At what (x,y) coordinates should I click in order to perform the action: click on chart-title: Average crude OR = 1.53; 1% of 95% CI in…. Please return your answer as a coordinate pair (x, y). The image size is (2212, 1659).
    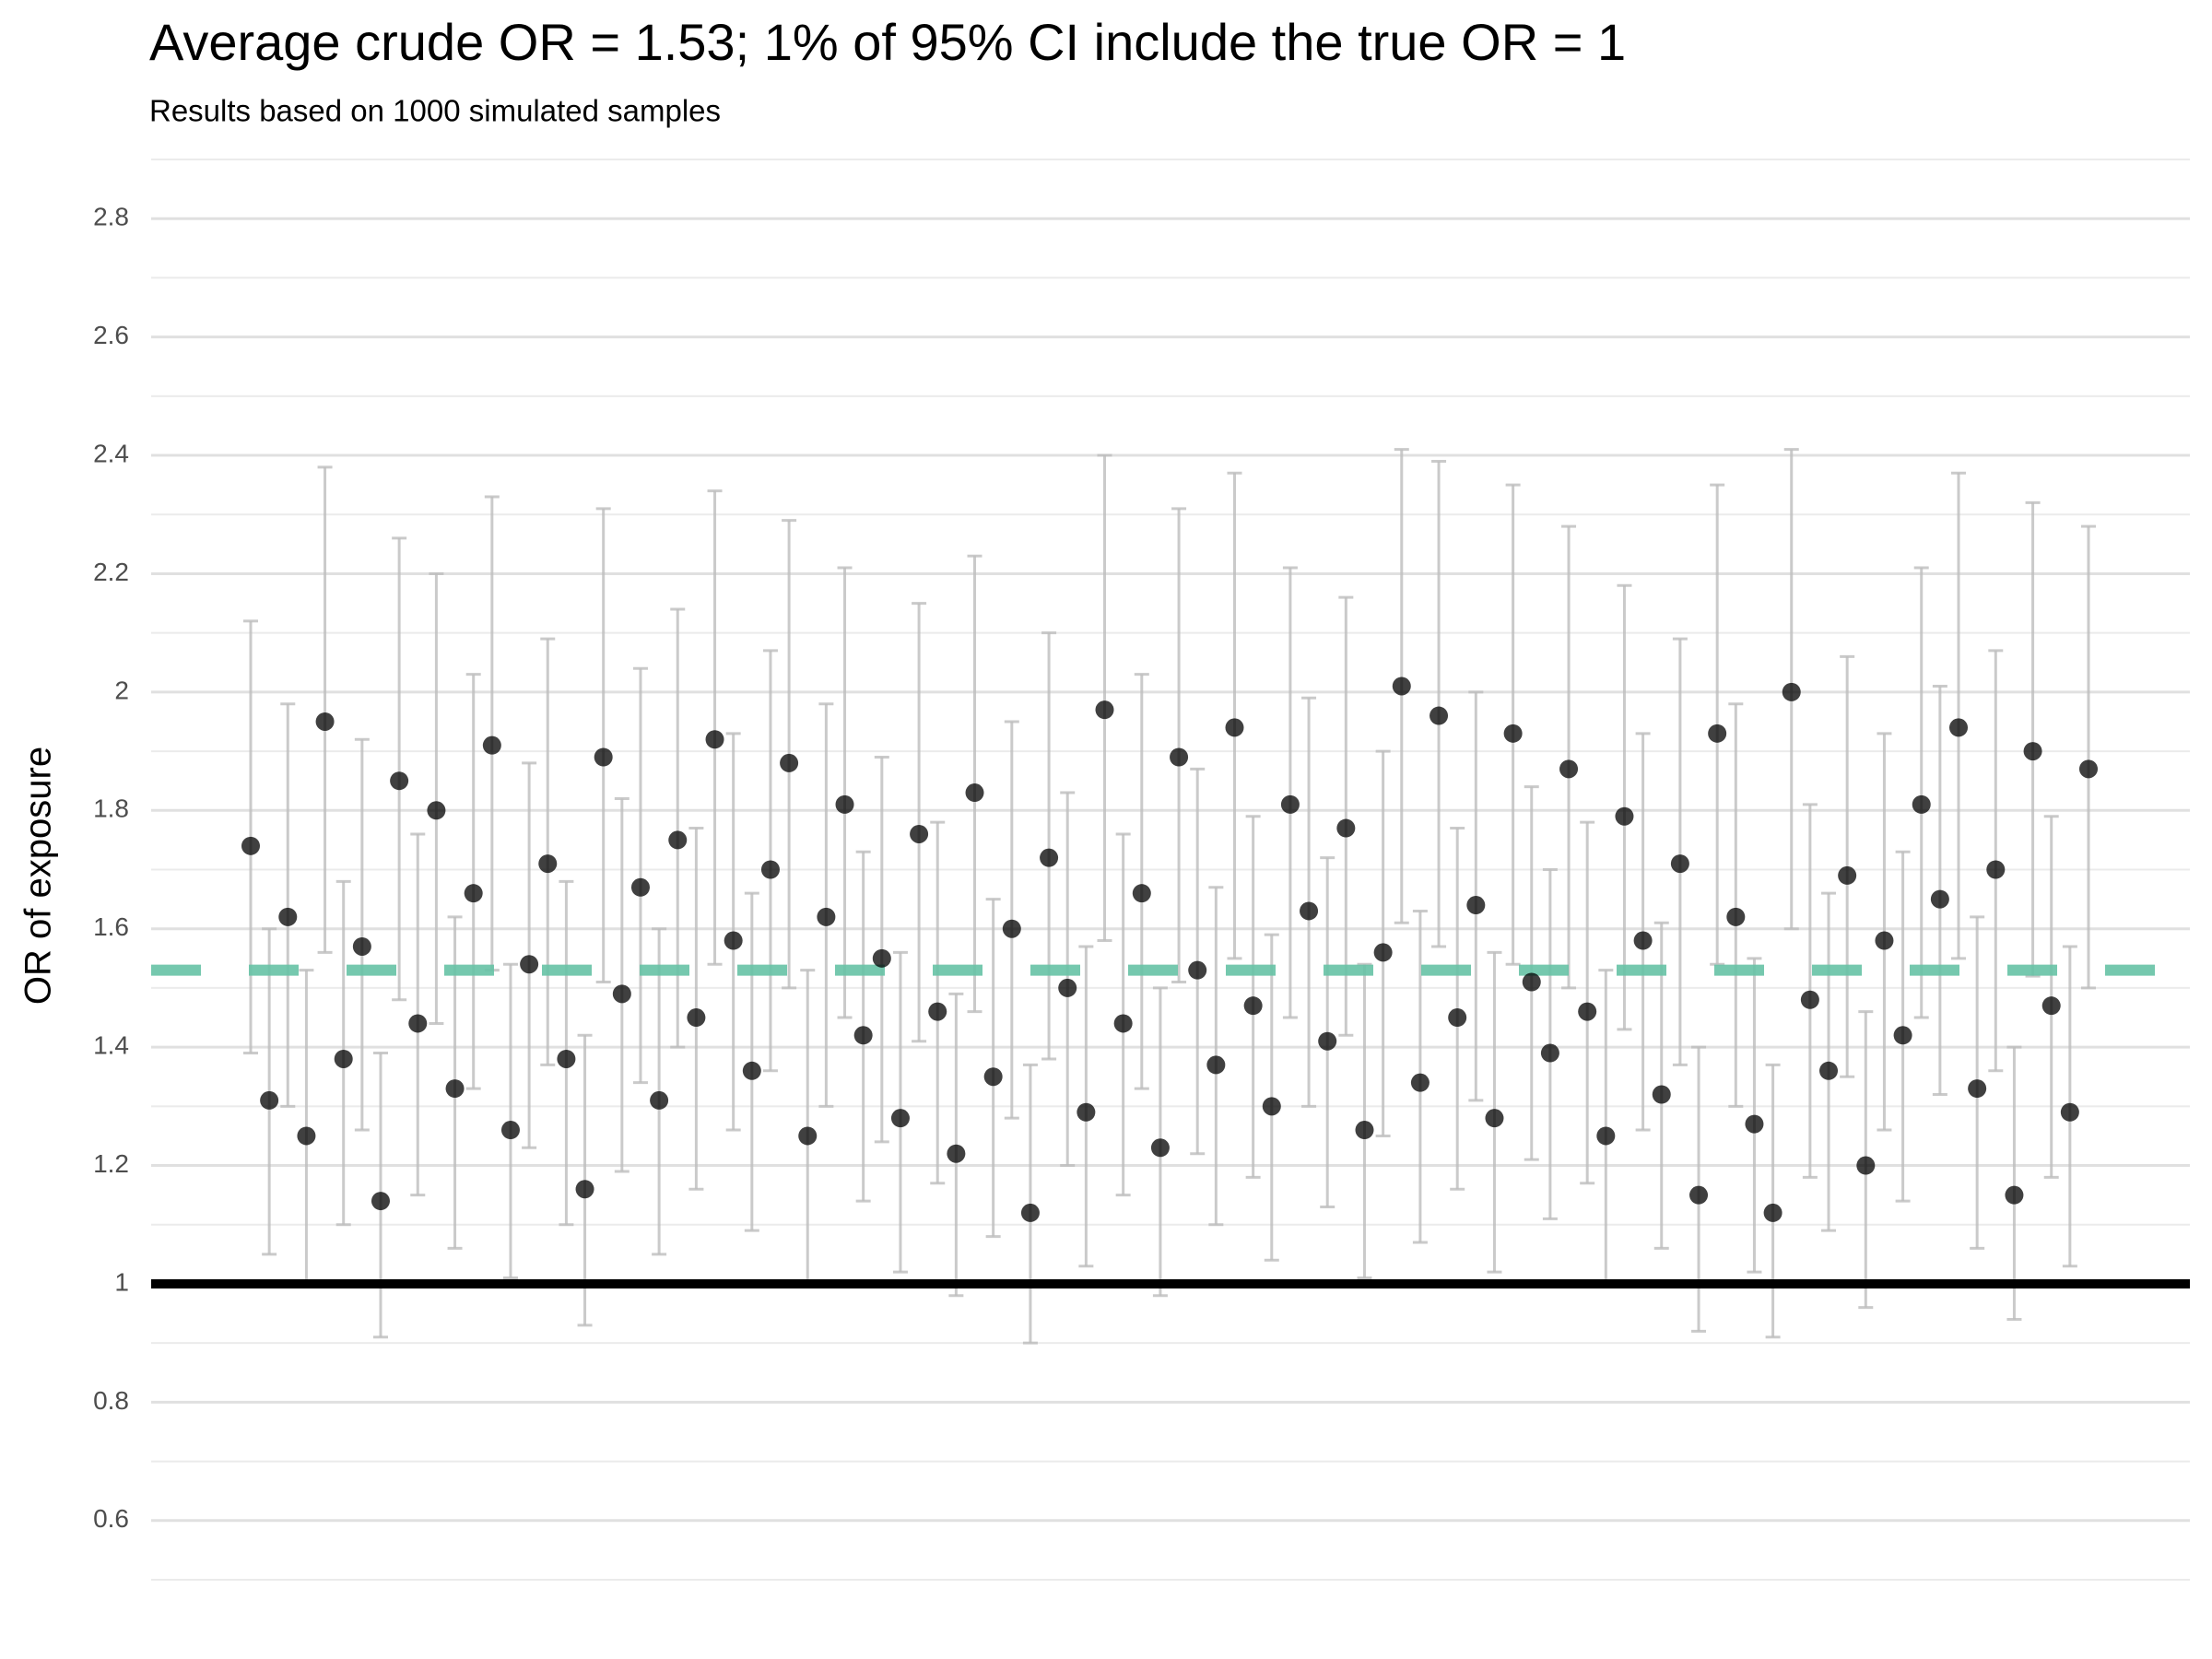
    Looking at the image, I should click on (887, 42).